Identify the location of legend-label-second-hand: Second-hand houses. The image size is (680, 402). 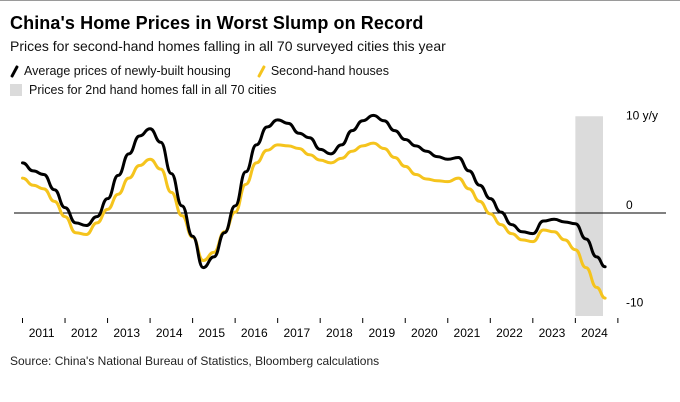
(329, 71).